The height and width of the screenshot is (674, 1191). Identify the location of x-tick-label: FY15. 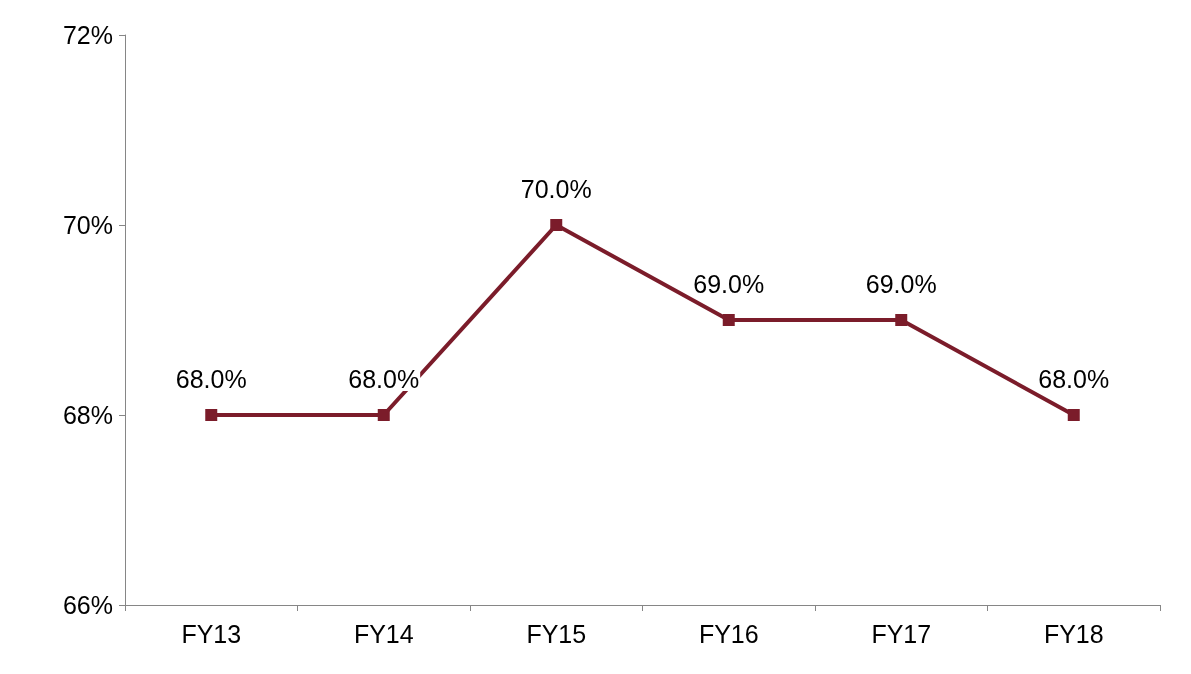
(556, 633).